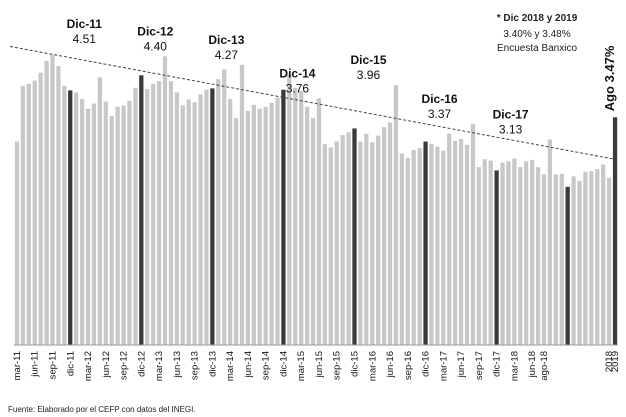  I want to click on note-line-1: 3.40% y 3.48%, so click(536, 34).